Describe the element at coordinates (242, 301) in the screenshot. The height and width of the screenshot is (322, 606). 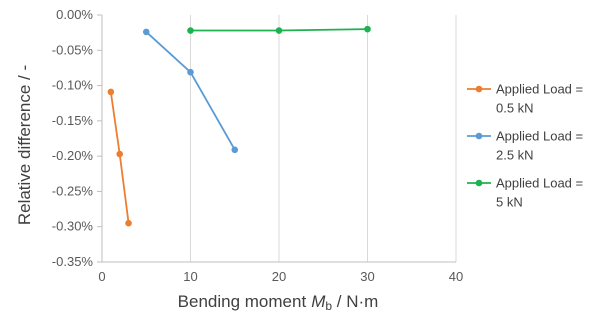
I see `x-axis-label-text: Bending moment` at that location.